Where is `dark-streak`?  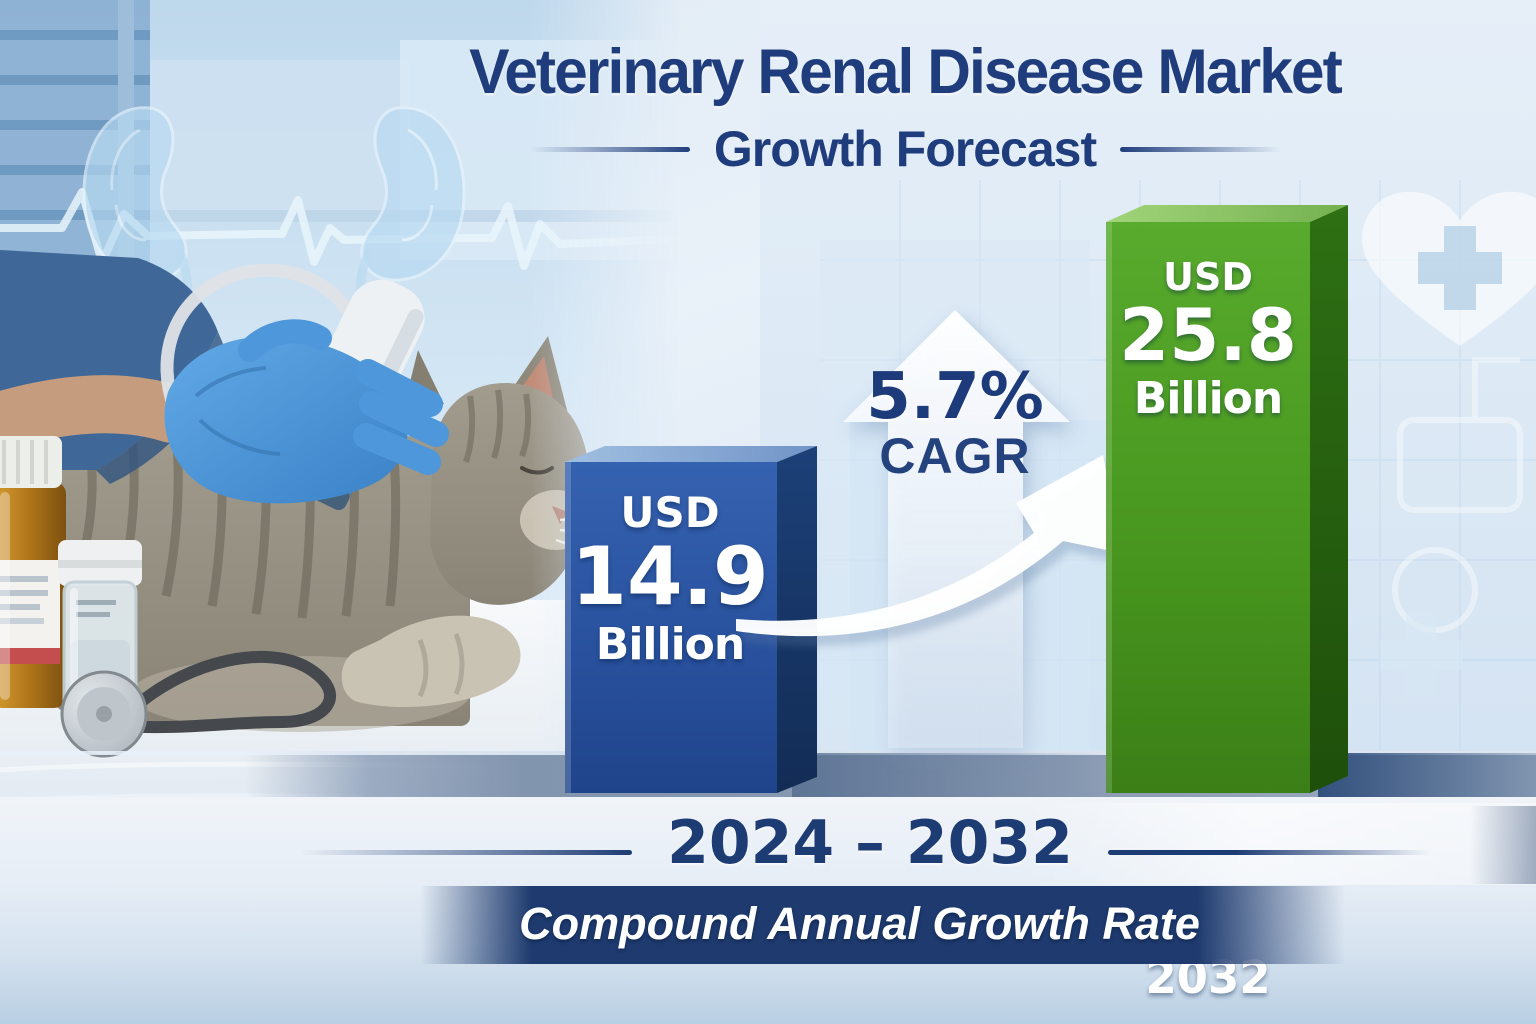 dark-streak is located at coordinates (1503, 845).